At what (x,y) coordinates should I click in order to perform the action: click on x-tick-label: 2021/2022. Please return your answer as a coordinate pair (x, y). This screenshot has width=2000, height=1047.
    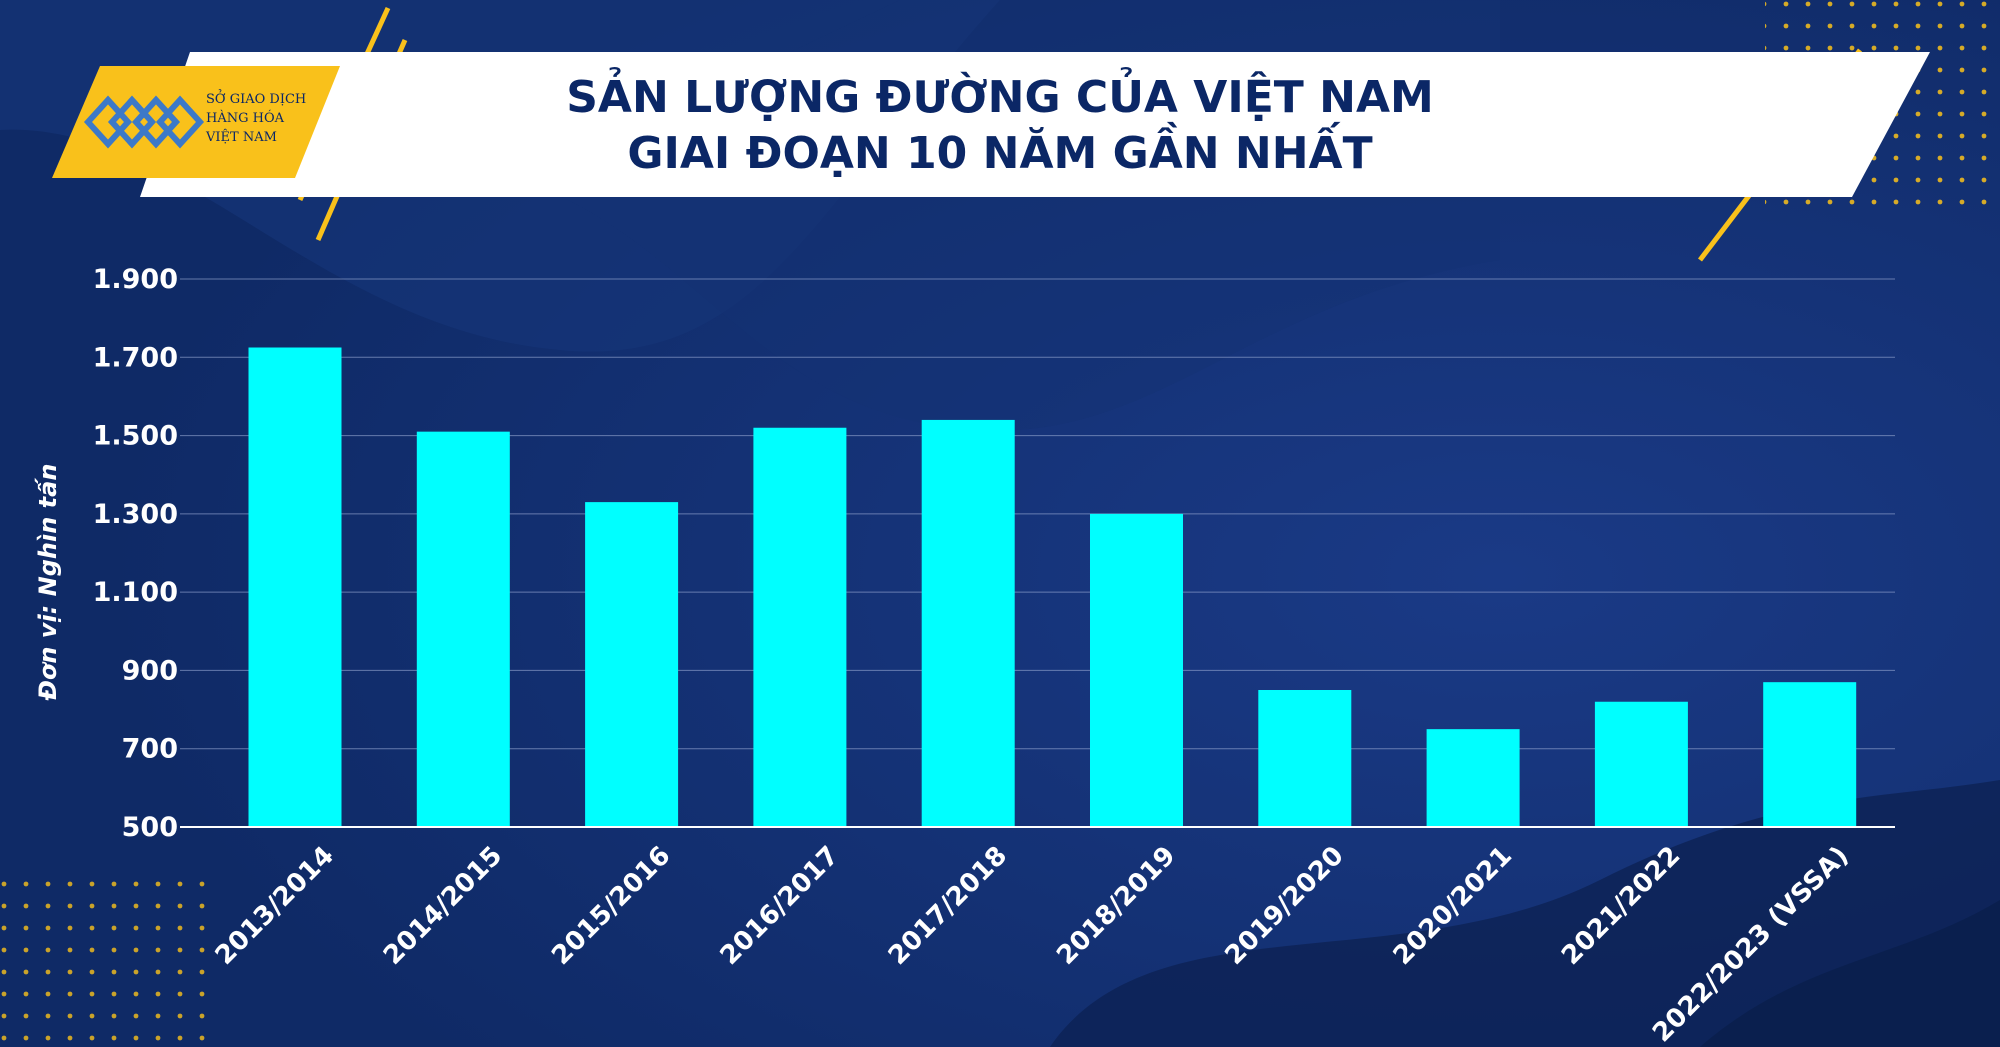
    Looking at the image, I should click on (1621, 906).